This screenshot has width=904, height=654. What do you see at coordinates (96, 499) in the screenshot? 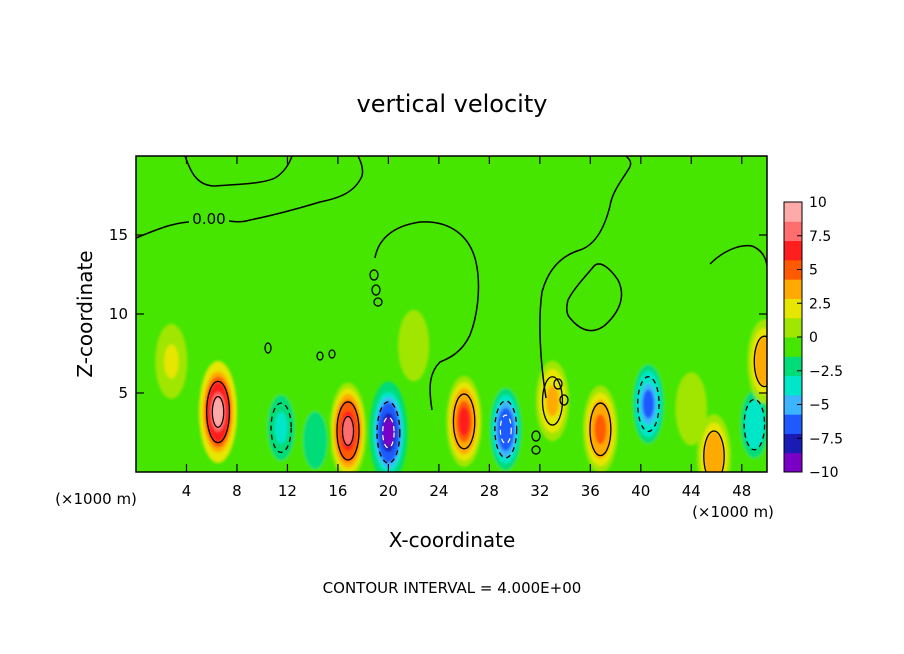
I see `x-unit-left: (×1000 m)` at bounding box center [96, 499].